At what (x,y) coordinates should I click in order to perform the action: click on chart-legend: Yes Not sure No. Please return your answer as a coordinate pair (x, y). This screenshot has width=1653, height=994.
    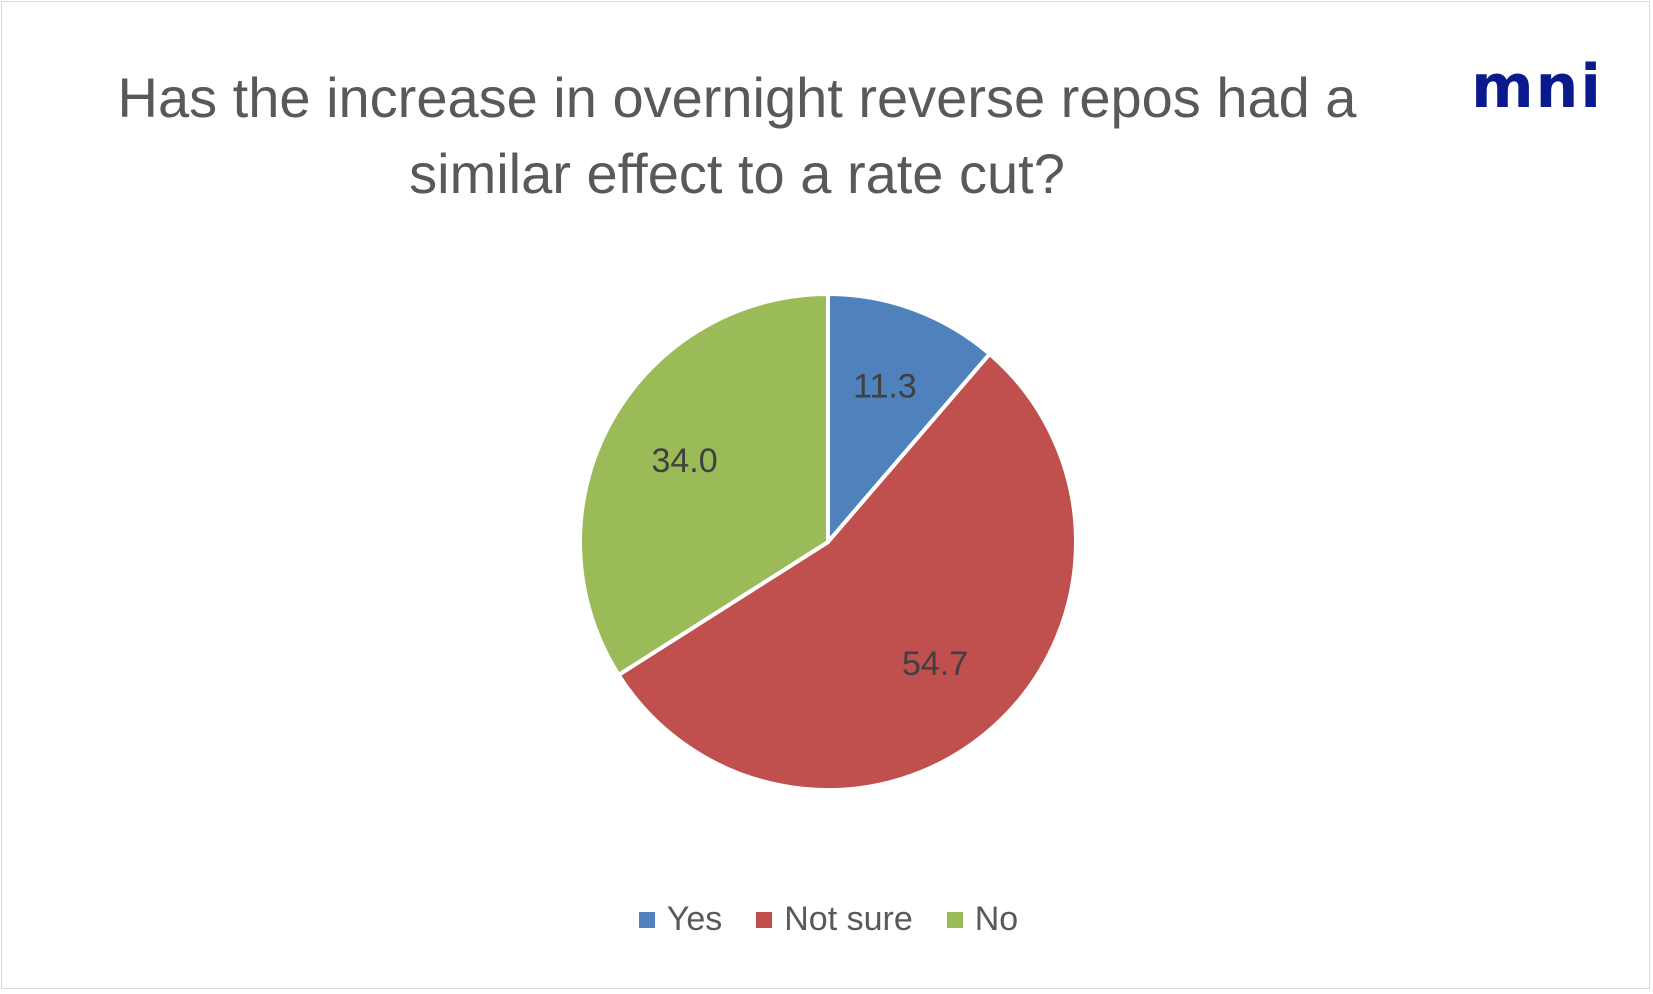
    Looking at the image, I should click on (827, 919).